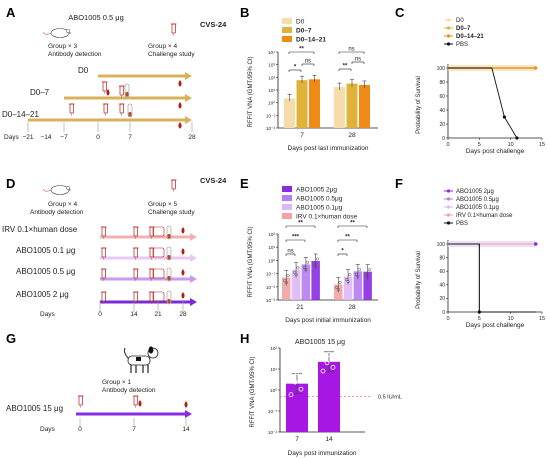  Describe the element at coordinates (442, 286) in the screenshot. I see `panel-f-ytick-label: 40` at that location.